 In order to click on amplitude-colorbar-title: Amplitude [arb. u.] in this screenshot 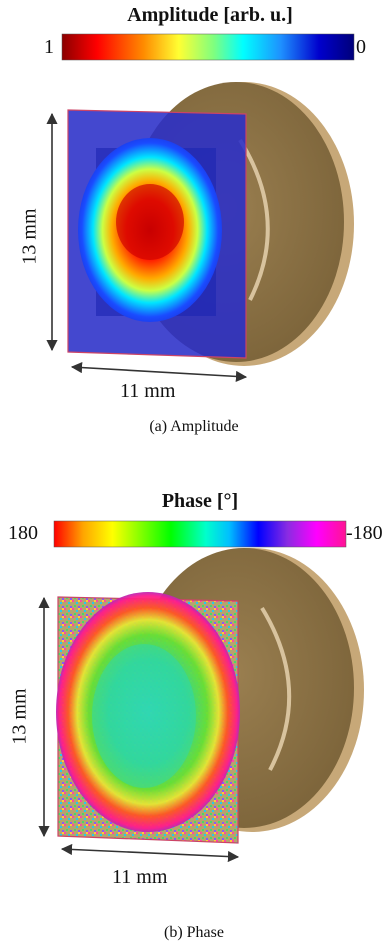, I will do `click(210, 15)`.